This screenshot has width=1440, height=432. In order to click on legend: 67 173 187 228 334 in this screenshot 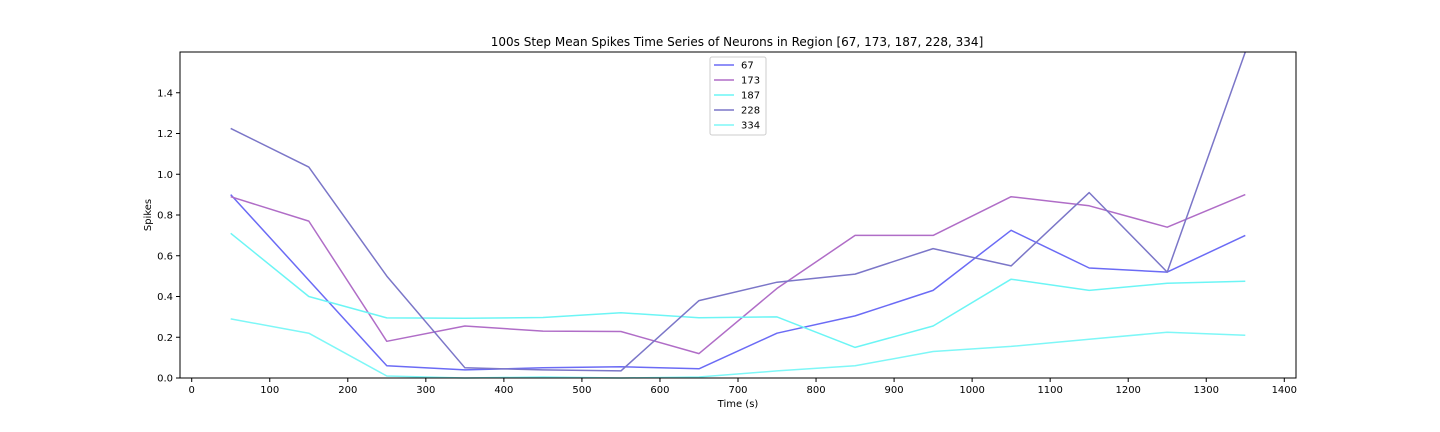, I will do `click(738, 96)`.